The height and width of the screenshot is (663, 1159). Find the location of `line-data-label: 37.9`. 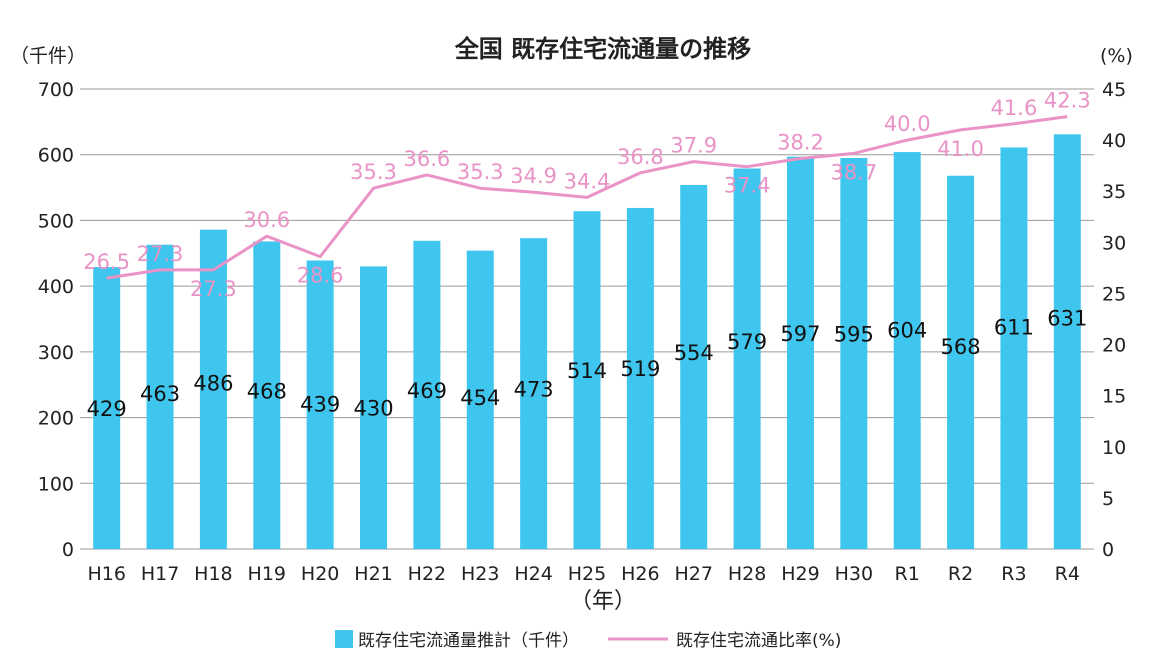

line-data-label: 37.9 is located at coordinates (693, 146).